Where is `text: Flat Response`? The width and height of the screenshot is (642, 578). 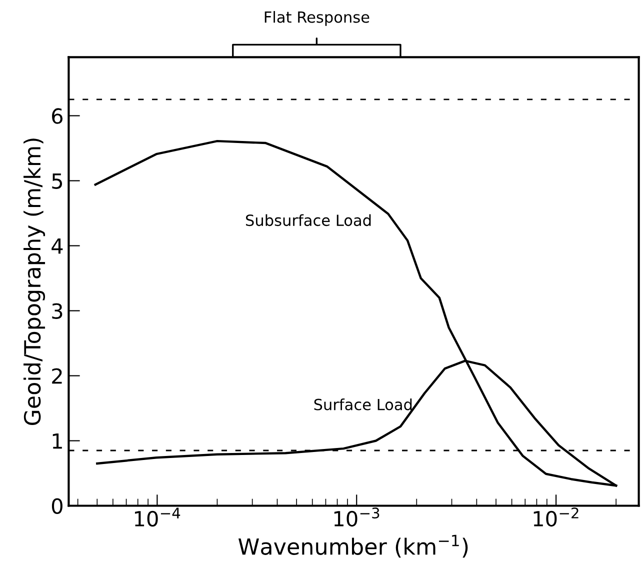 text: Flat Response is located at coordinates (317, 18).